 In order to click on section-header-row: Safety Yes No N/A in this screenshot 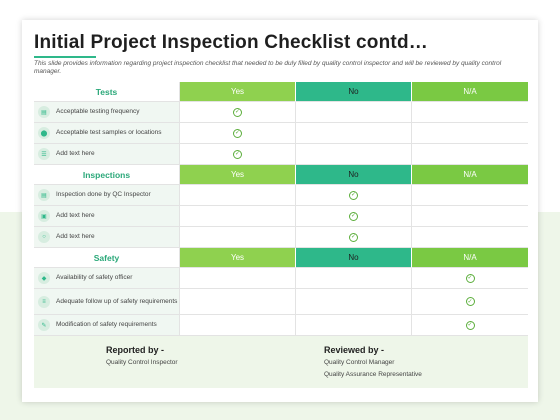, I will do `click(281, 258)`.